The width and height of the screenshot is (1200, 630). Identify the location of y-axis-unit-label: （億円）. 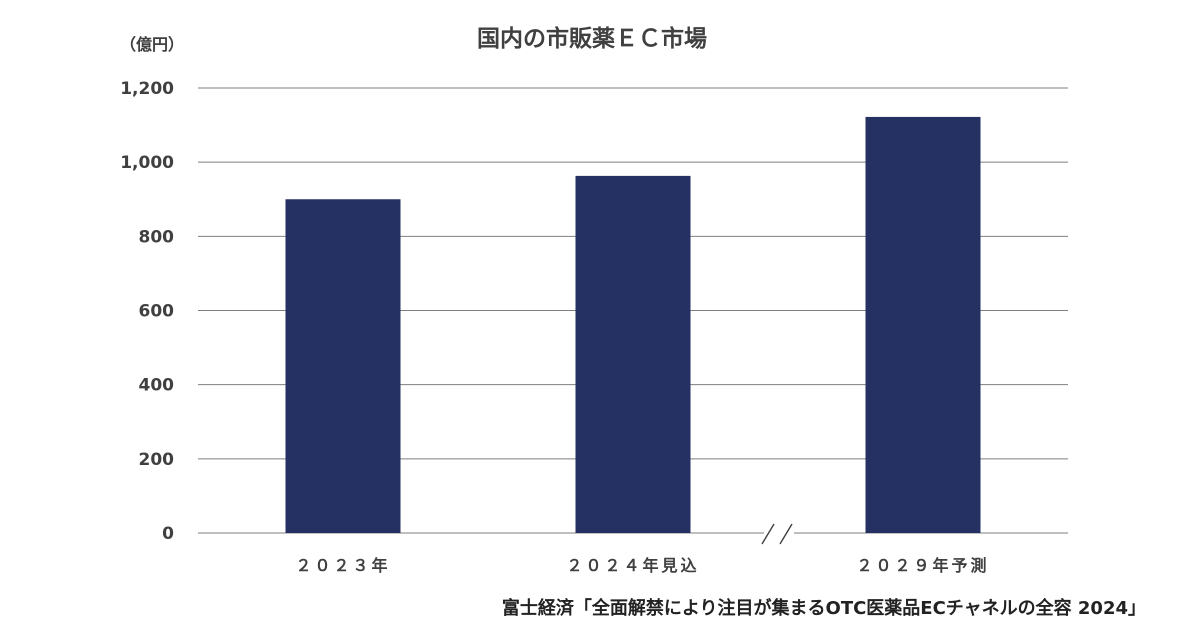
(152, 44).